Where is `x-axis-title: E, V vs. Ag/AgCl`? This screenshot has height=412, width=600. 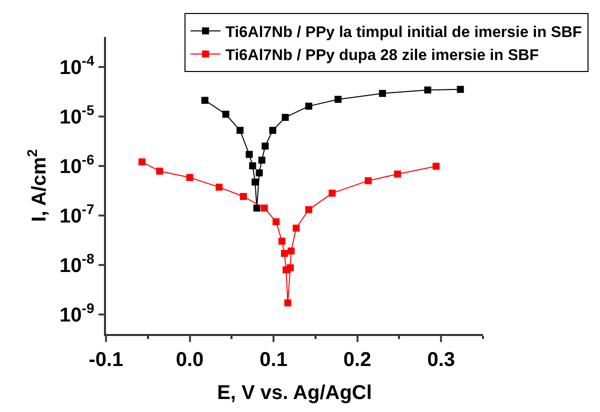 x-axis-title: E, V vs. Ag/AgCl is located at coordinates (294, 393).